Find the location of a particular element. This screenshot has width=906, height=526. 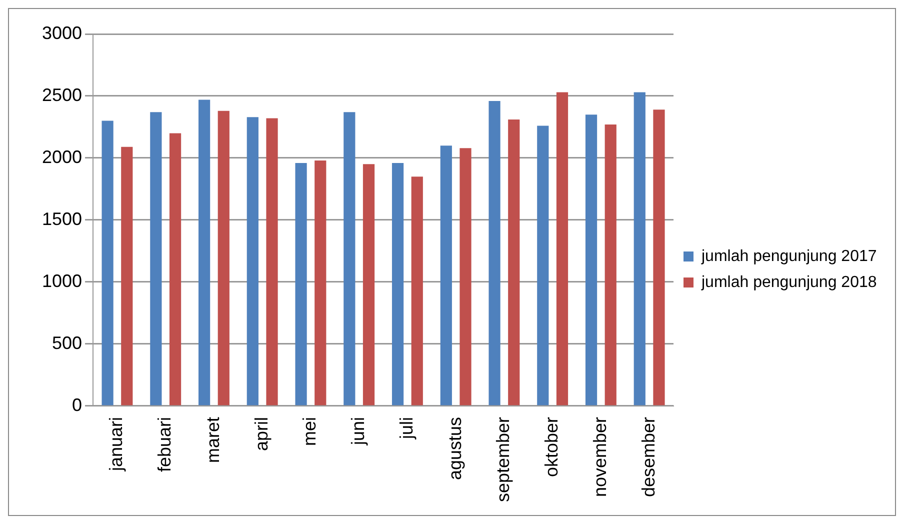

x-tick-label: april is located at coordinates (261, 433).